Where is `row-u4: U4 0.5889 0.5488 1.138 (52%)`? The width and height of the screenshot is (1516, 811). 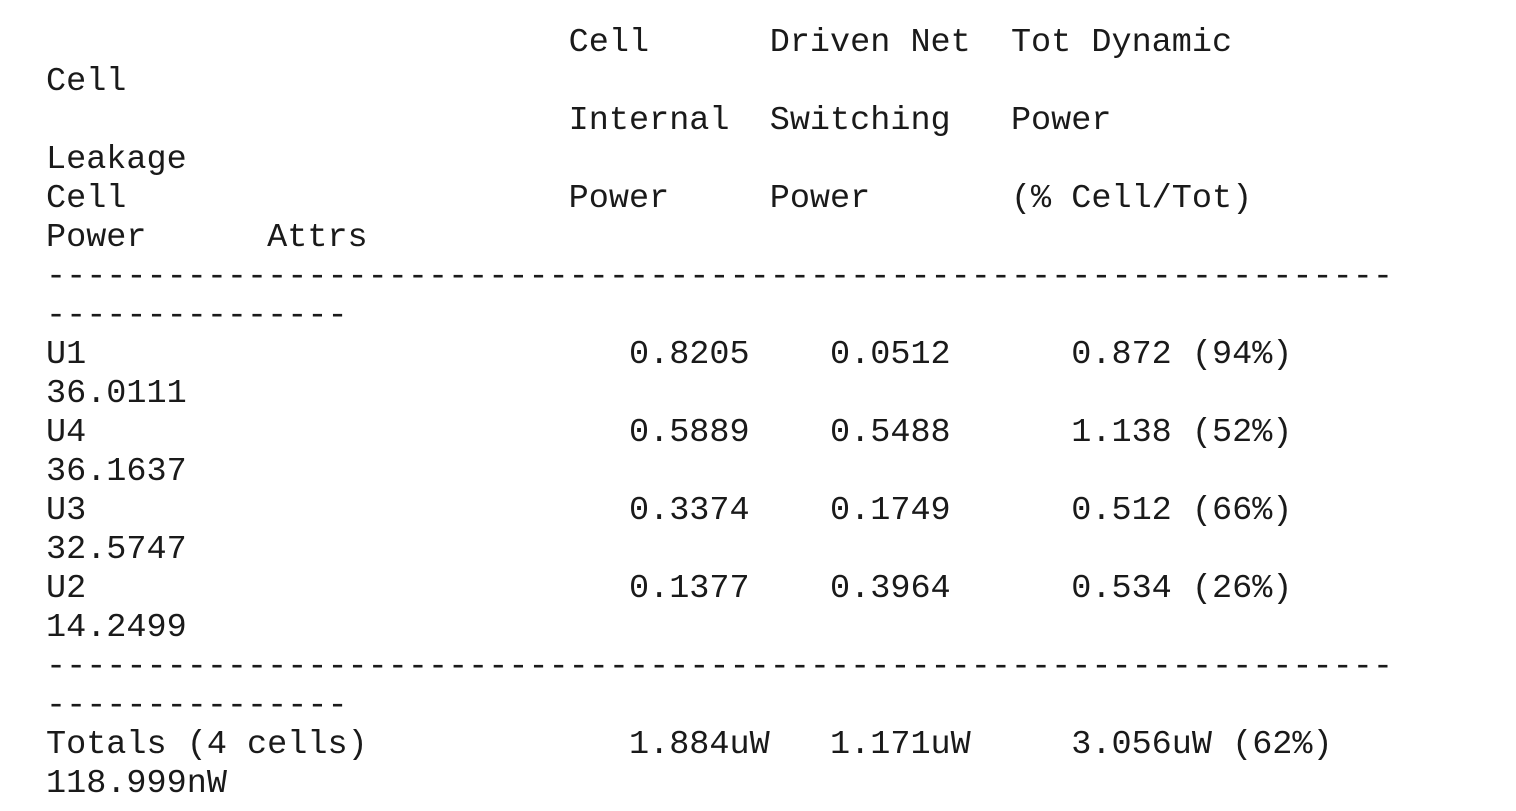 row-u4: U4 0.5889 0.5488 1.138 (52%) is located at coordinates (669, 433).